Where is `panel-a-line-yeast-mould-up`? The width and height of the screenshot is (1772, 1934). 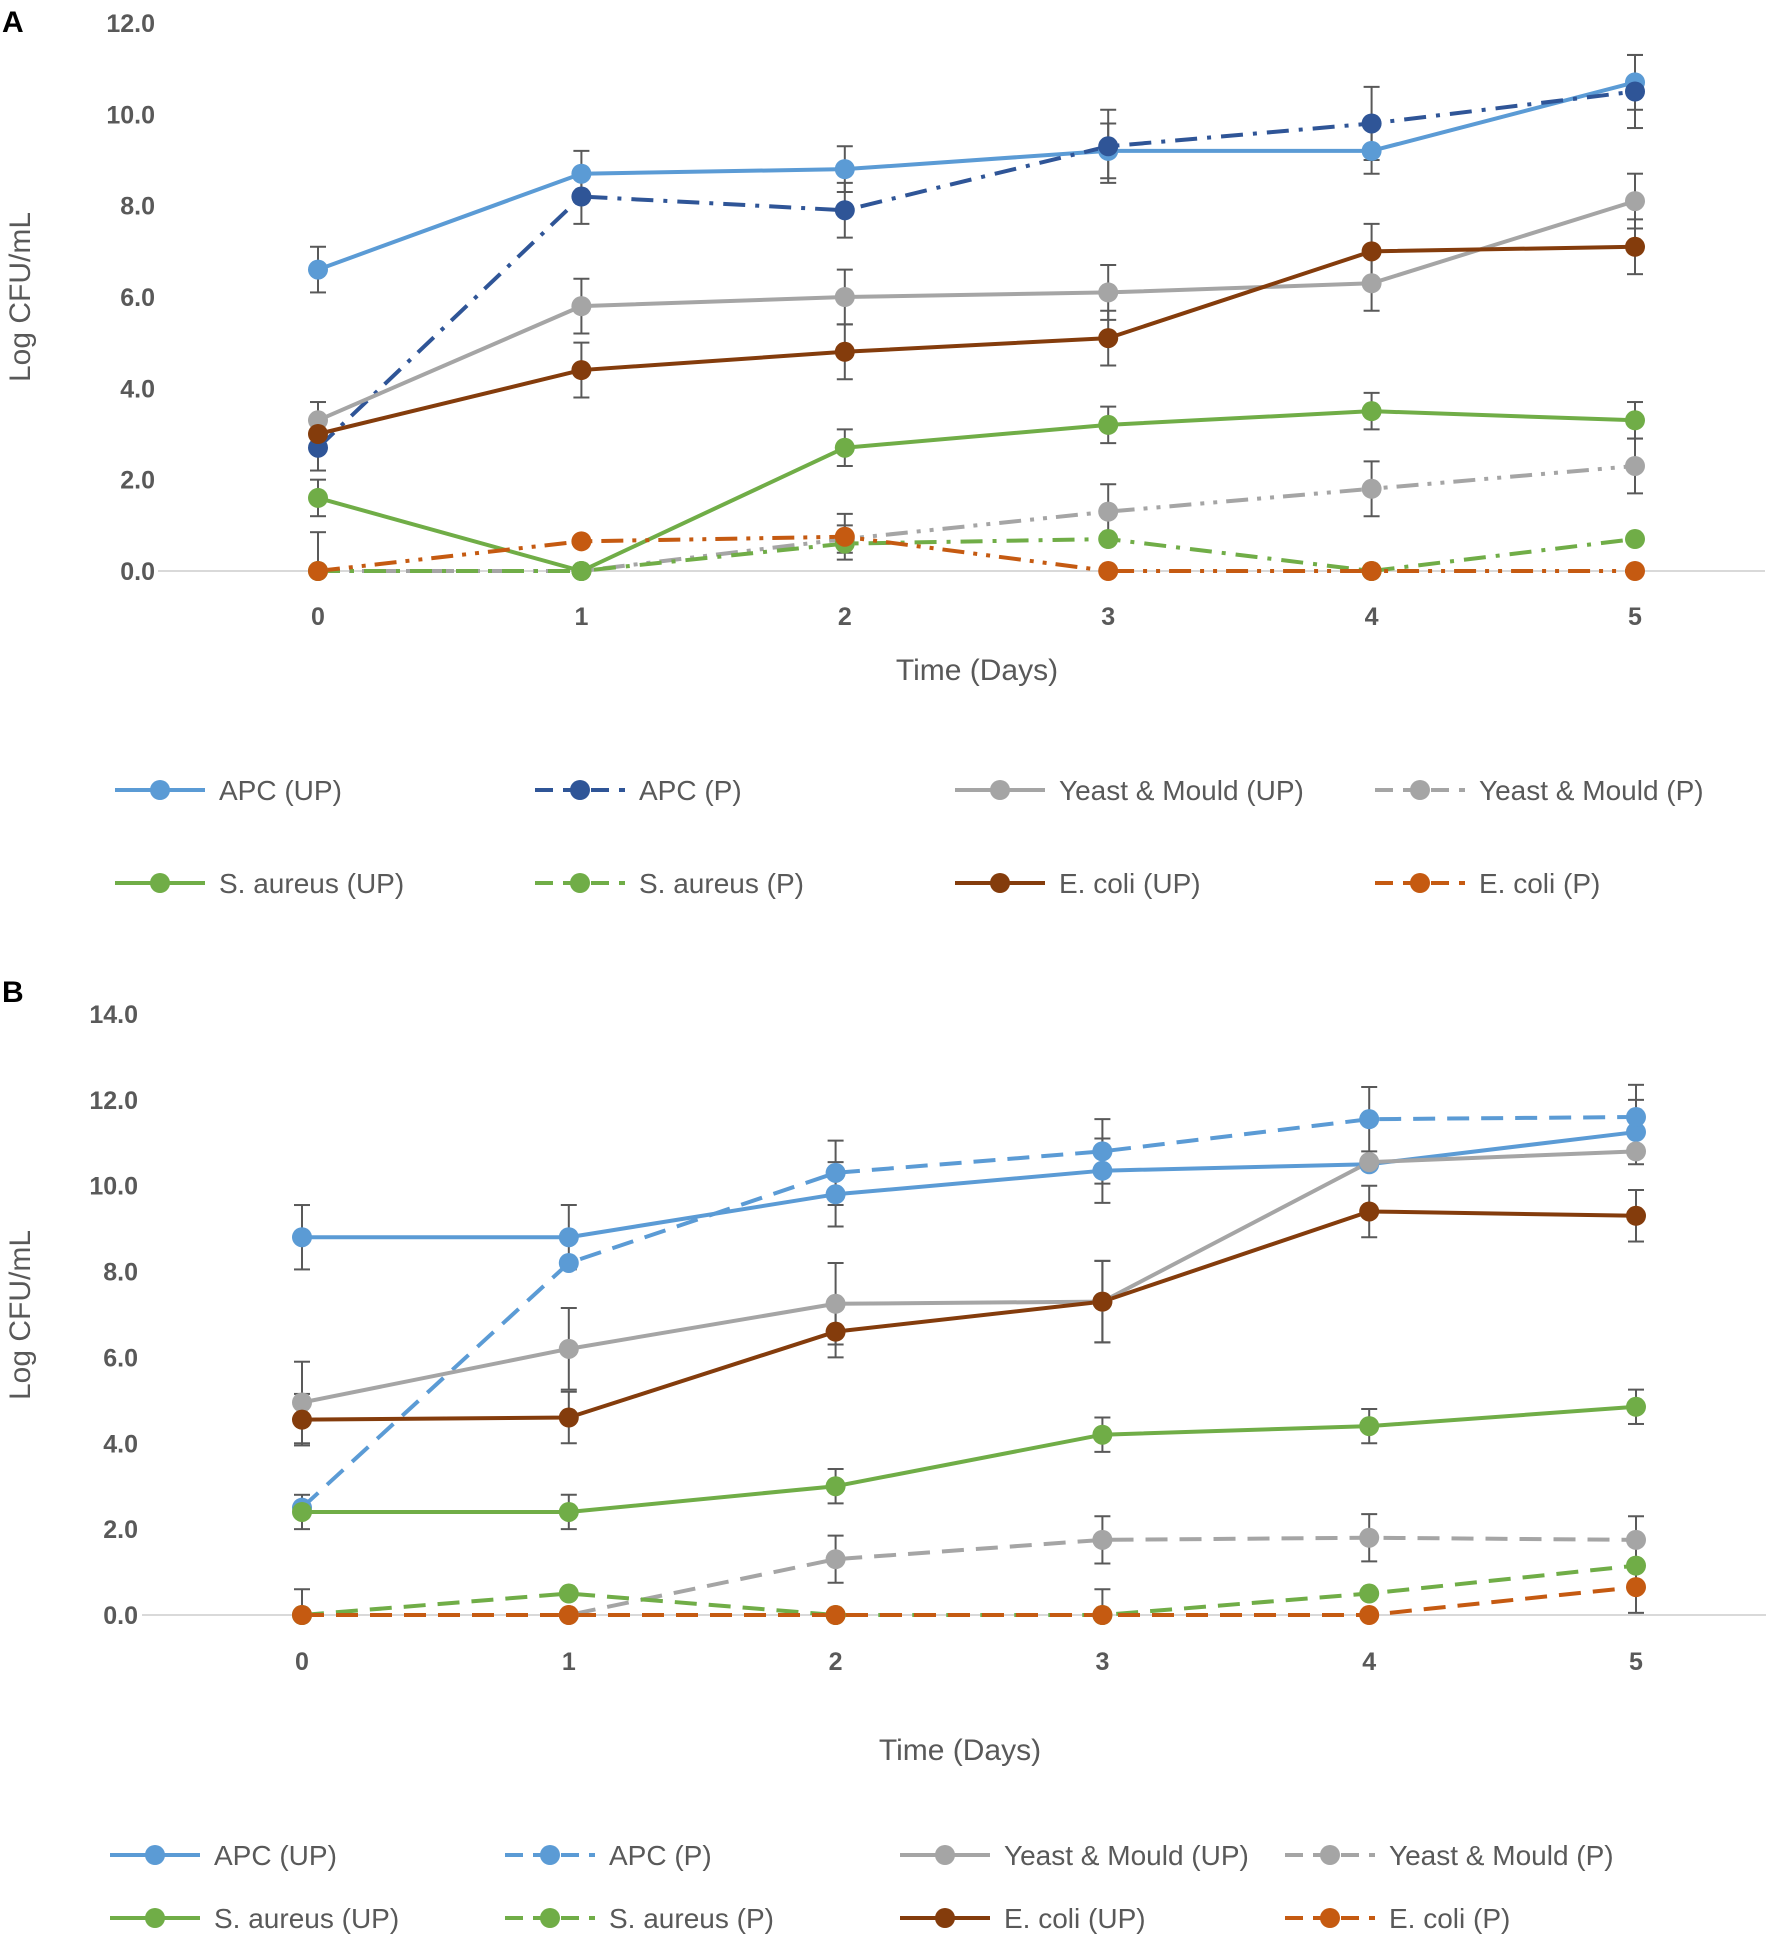
panel-a-line-yeast-mould-up is located at coordinates (976, 311).